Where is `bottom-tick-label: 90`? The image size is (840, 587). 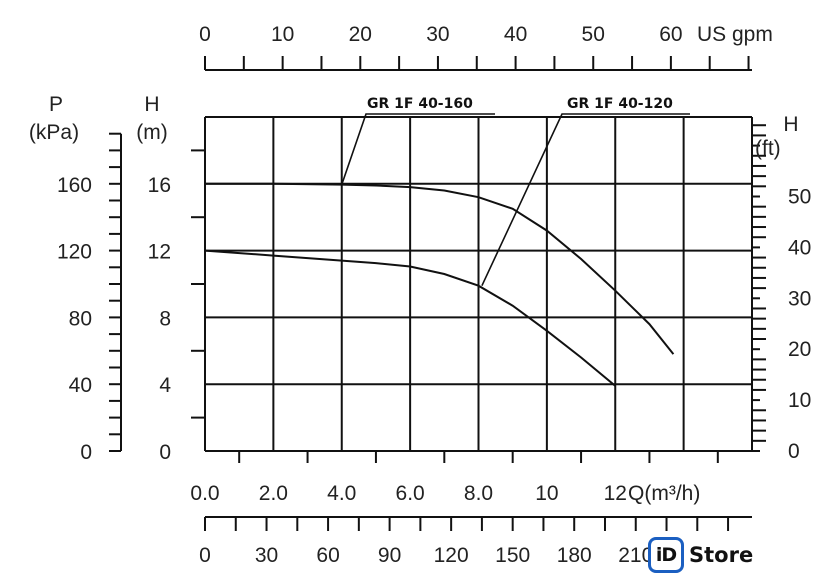 bottom-tick-label: 90 is located at coordinates (389, 555).